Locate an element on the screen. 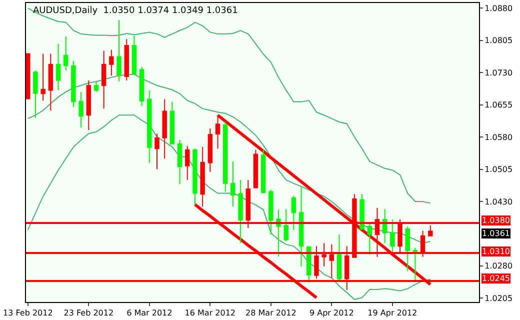  y-tick-label: 1.0205 is located at coordinates (498, 298).